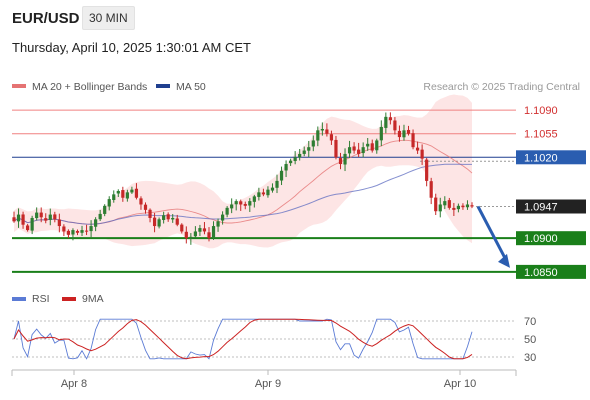  I want to click on x-axis-ticks: Apr 8 Apr 9 Apr 10, so click(268, 380).